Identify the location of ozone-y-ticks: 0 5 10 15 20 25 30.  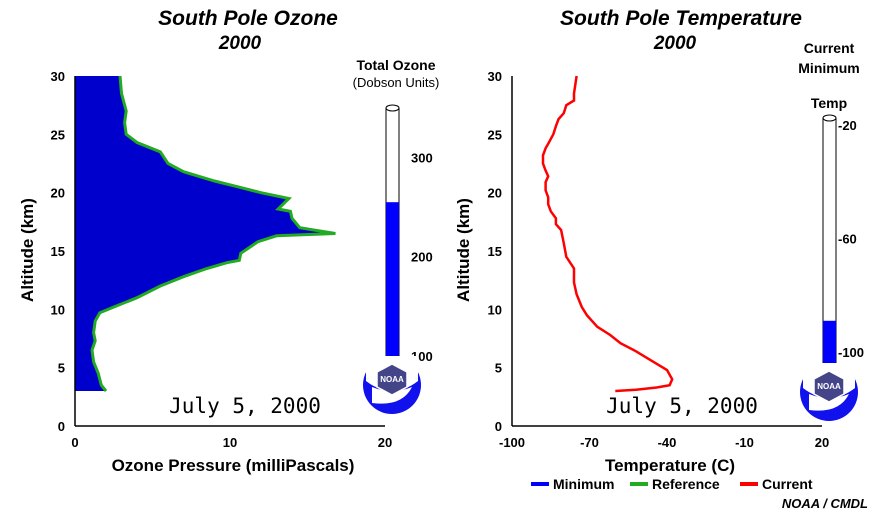
(58, 251).